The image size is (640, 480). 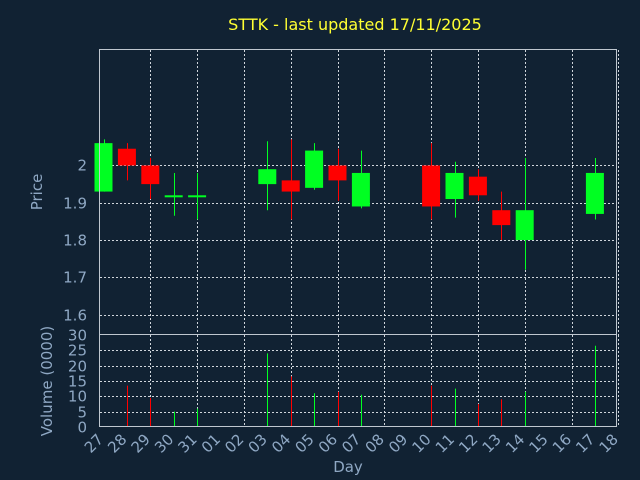 What do you see at coordinates (77, 367) in the screenshot?
I see `volume-tick-label: 20` at bounding box center [77, 367].